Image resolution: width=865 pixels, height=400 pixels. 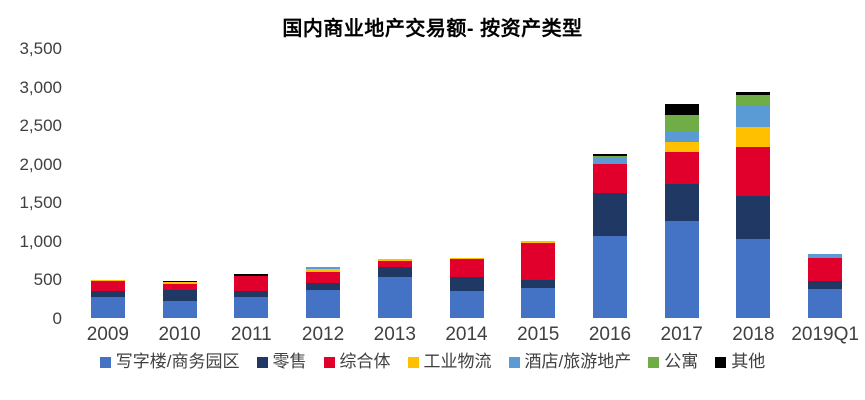 I want to click on y-axis-tick-label: 1,500, so click(x=40, y=202).